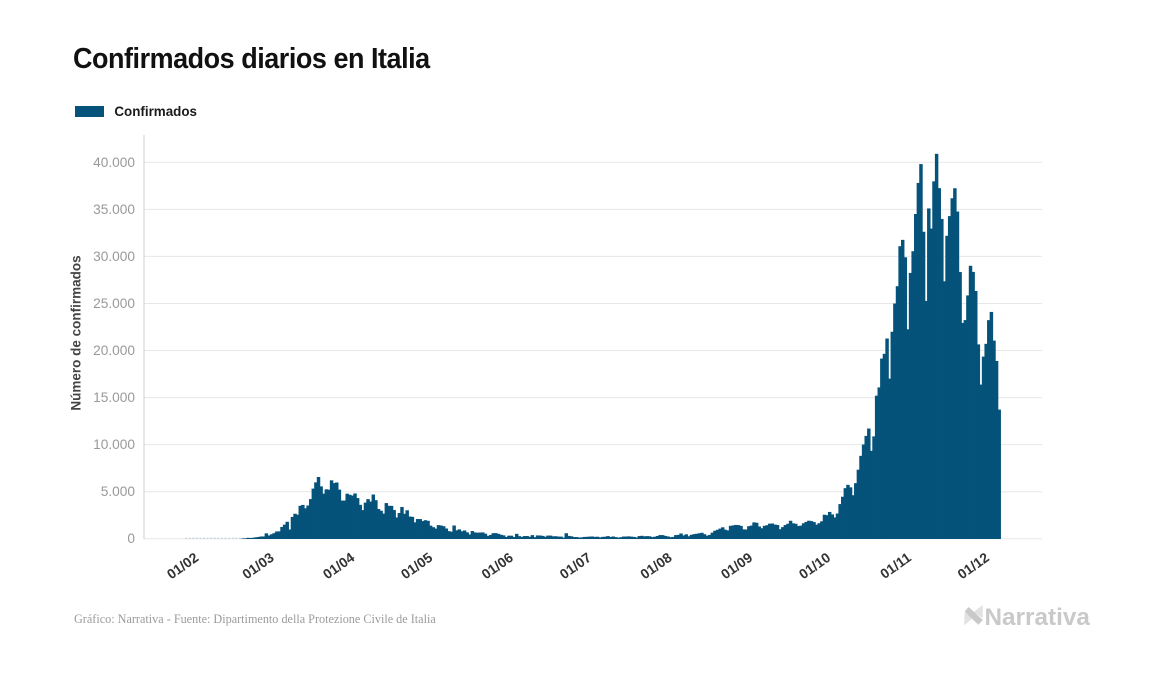  What do you see at coordinates (114, 209) in the screenshot?
I see `svg-text: 35.000` at bounding box center [114, 209].